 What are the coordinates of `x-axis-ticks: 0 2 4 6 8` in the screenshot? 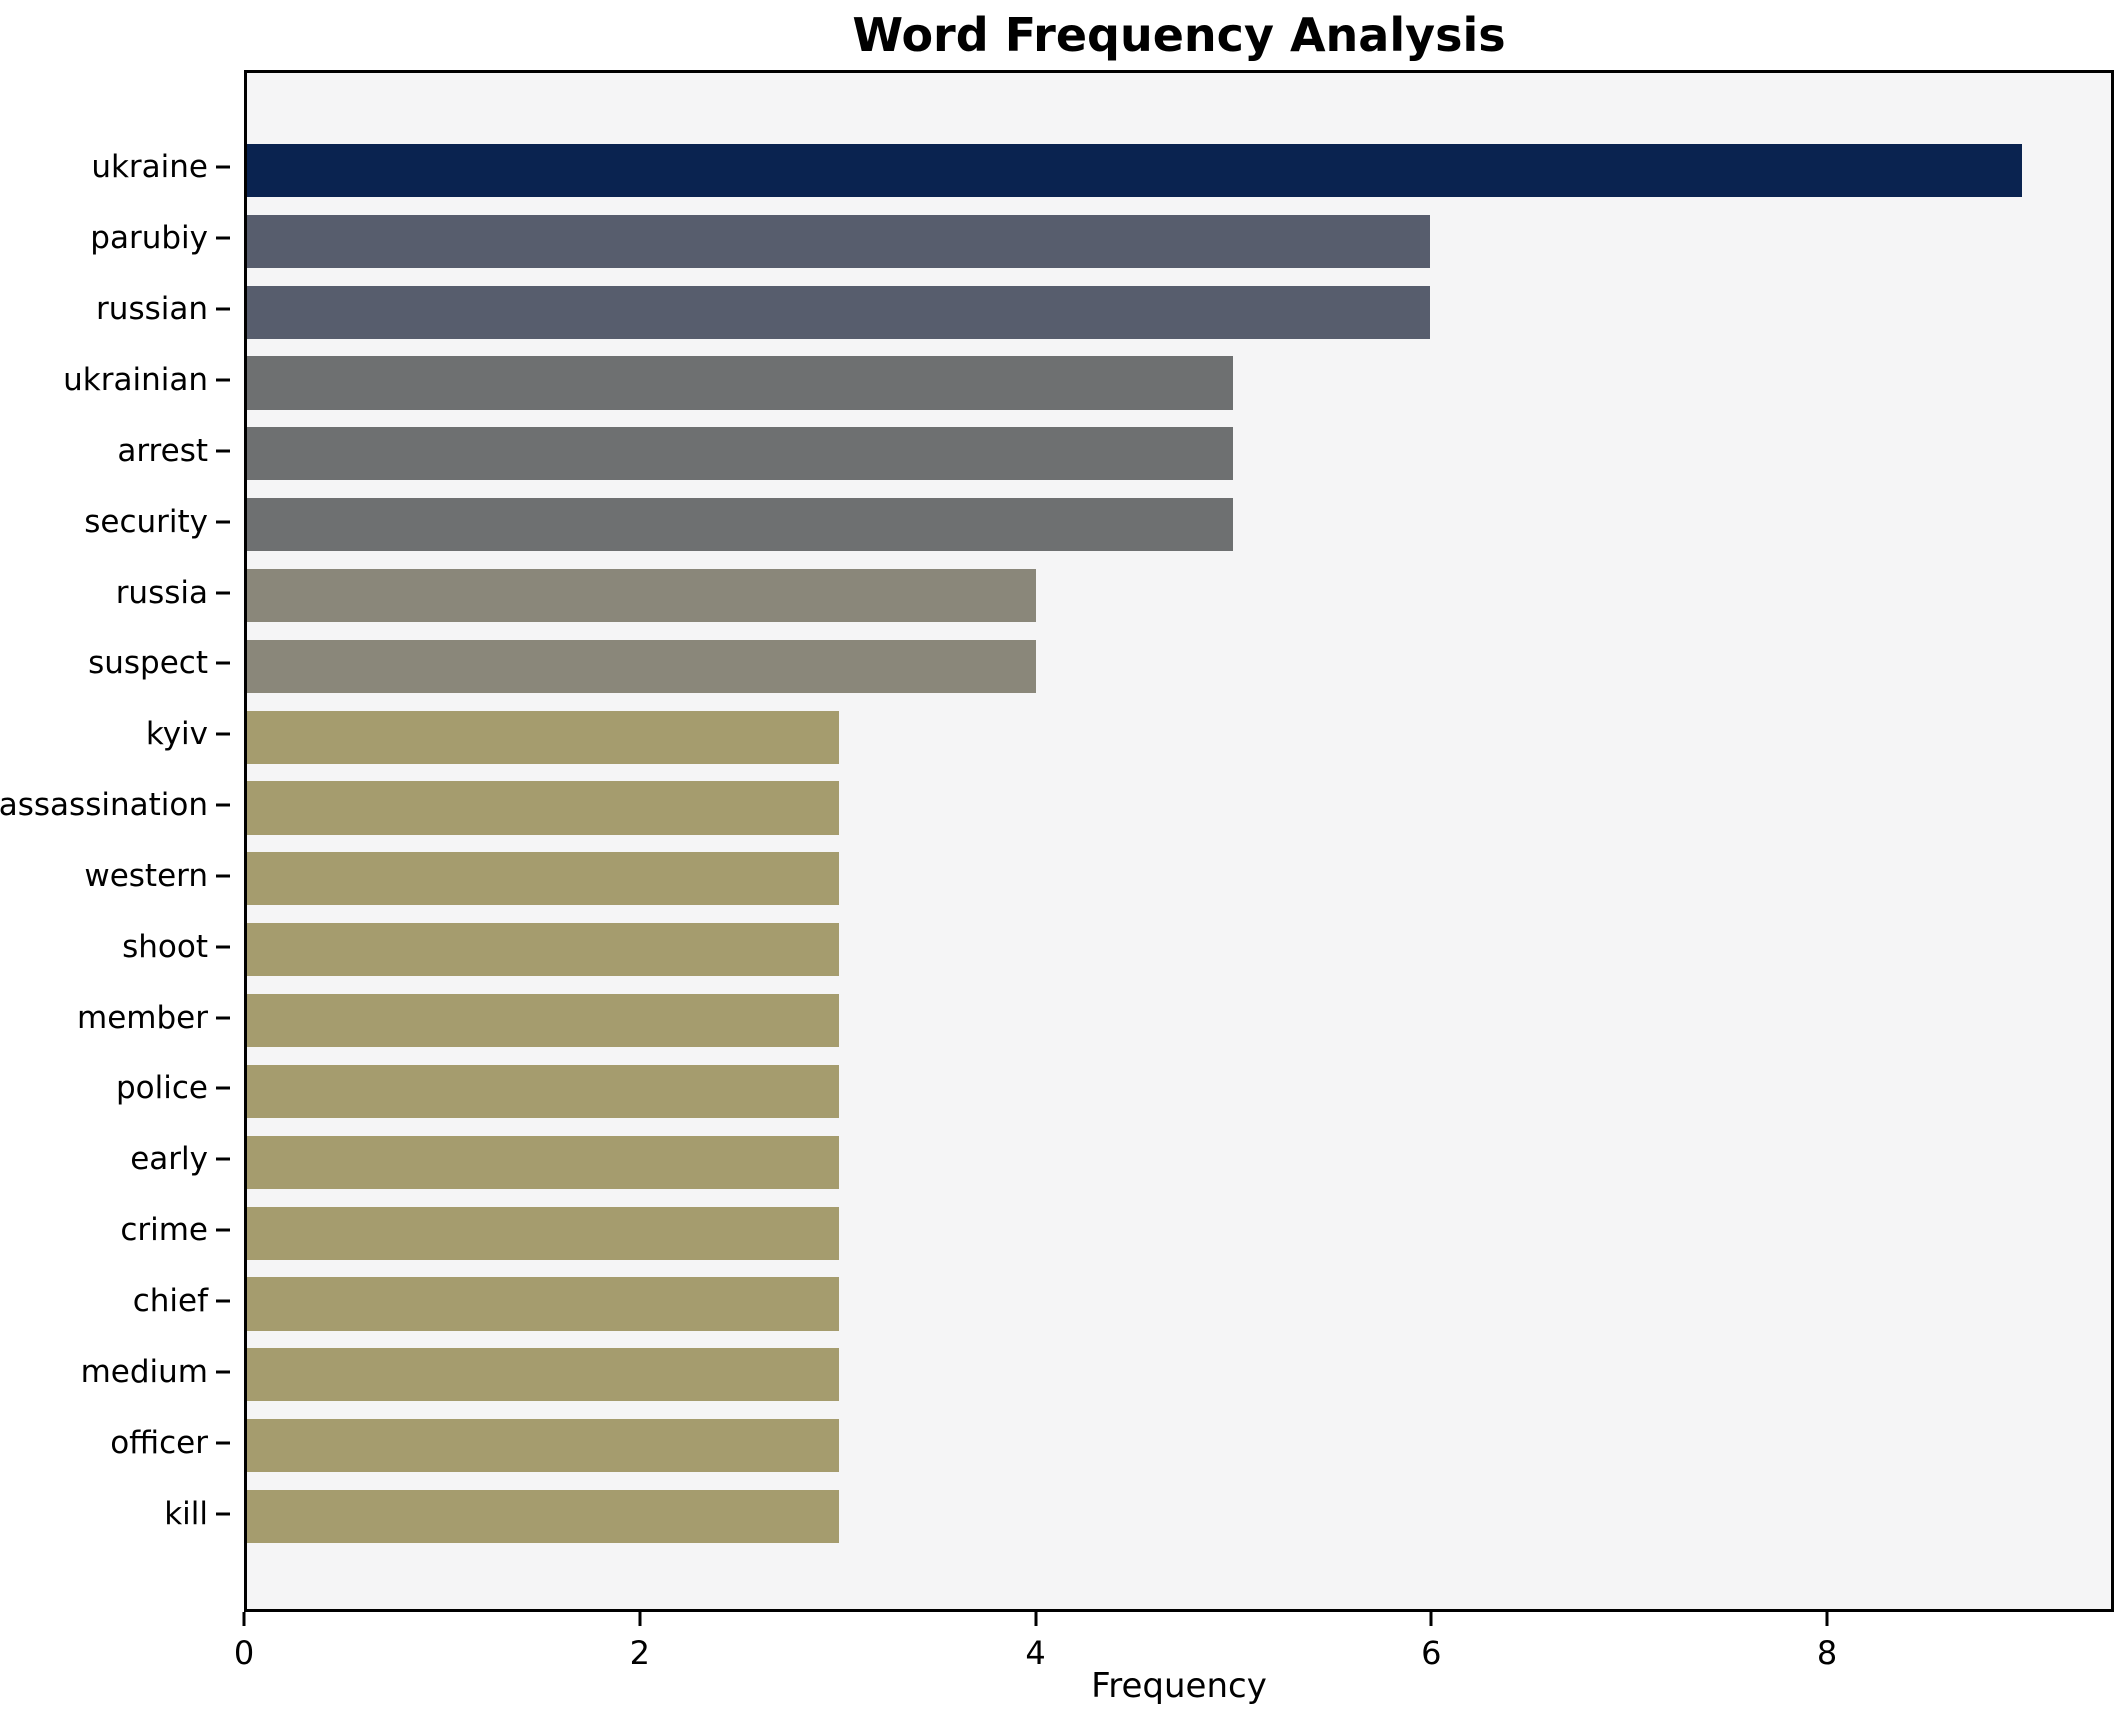 It's located at (1174, 1647).